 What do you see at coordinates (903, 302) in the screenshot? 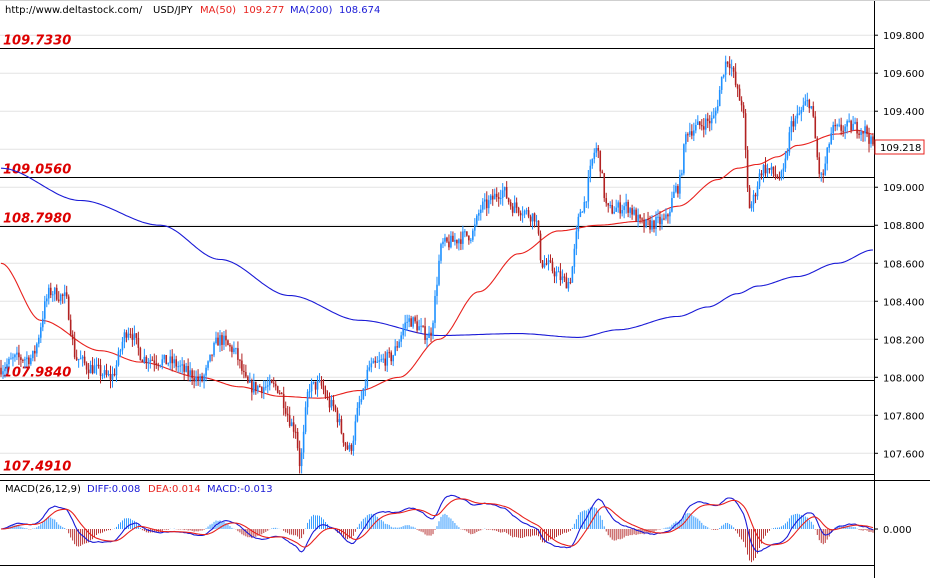
I see `y-tick-label: 108.400` at bounding box center [903, 302].